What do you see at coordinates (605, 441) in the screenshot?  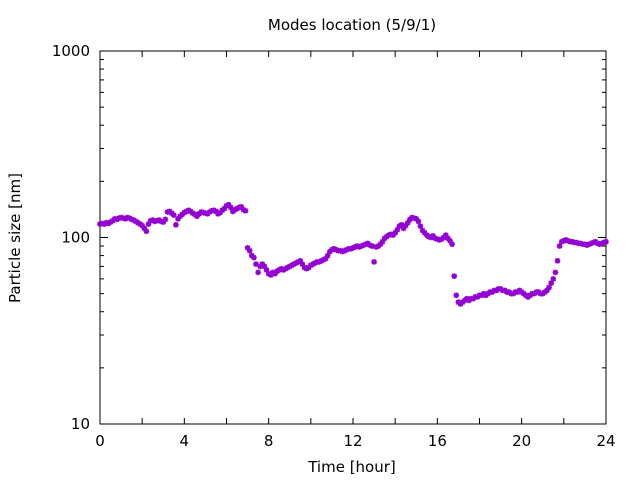 I see `x-tick-label: 24` at bounding box center [605, 441].